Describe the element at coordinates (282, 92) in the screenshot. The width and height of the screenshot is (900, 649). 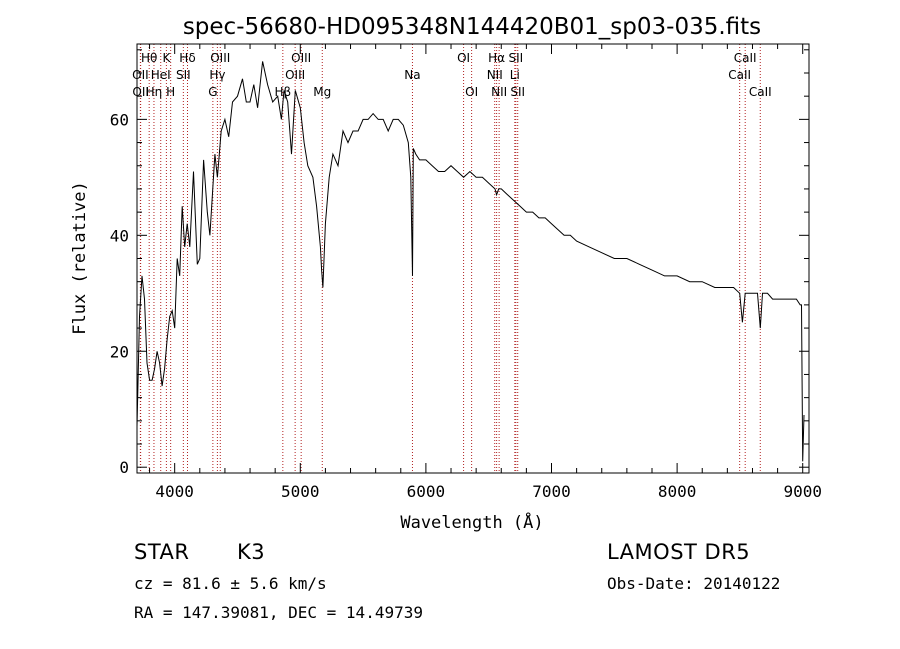
I see `line-label-Hβ: Hβ` at that location.